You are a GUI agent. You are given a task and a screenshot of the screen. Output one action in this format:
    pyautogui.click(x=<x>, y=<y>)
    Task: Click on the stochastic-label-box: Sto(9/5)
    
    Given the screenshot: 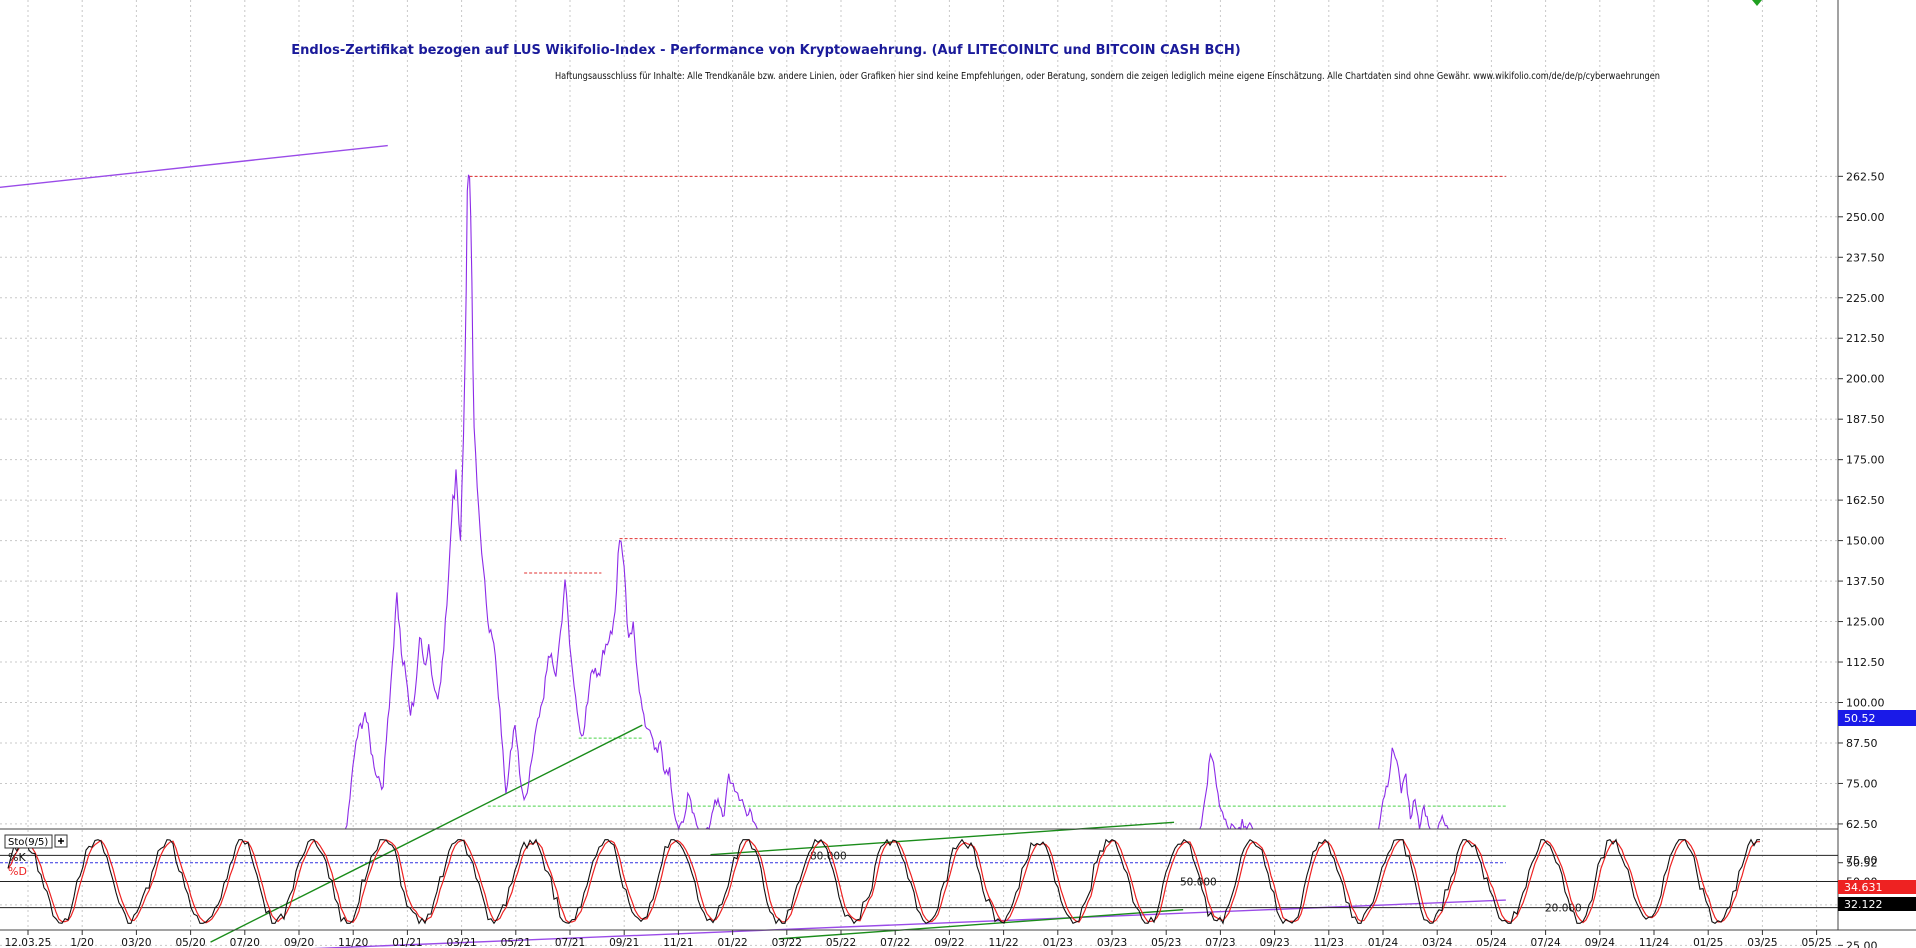 What is the action you would take?
    pyautogui.click(x=28, y=841)
    